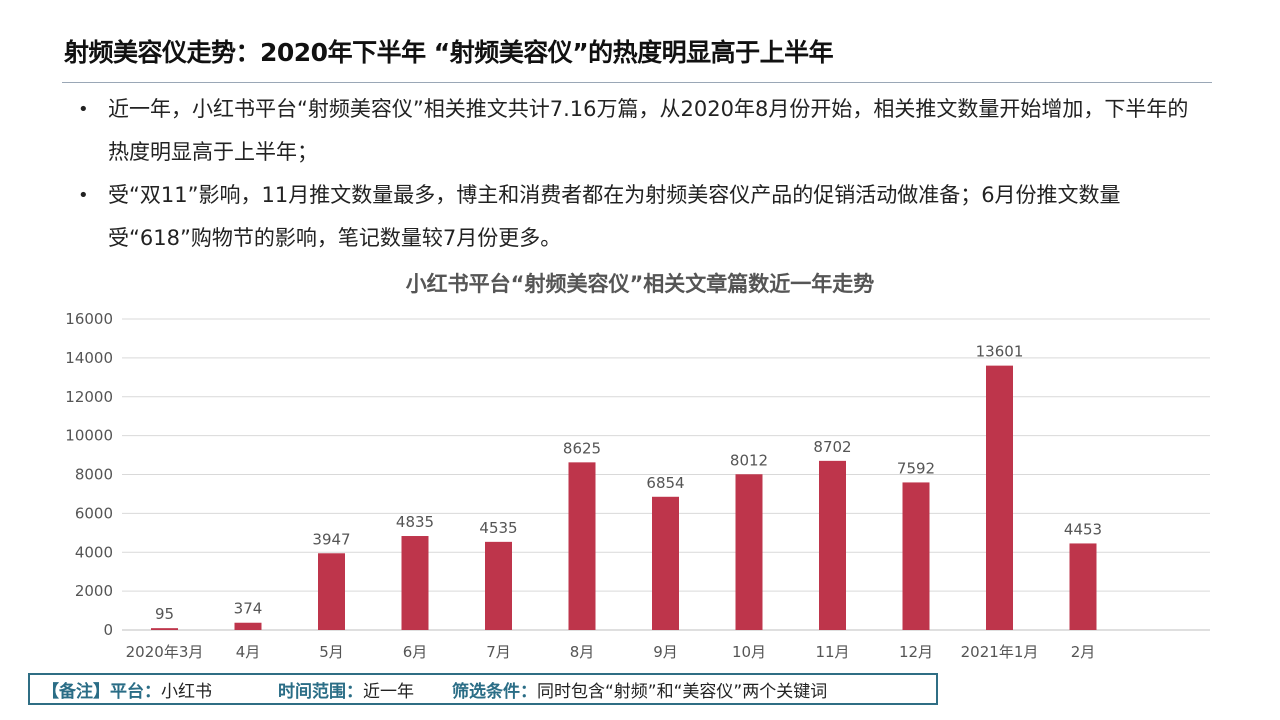 Image resolution: width=1280 pixels, height=720 pixels. What do you see at coordinates (101, 691) in the screenshot?
I see `platform-label: 【备注】平台：` at bounding box center [101, 691].